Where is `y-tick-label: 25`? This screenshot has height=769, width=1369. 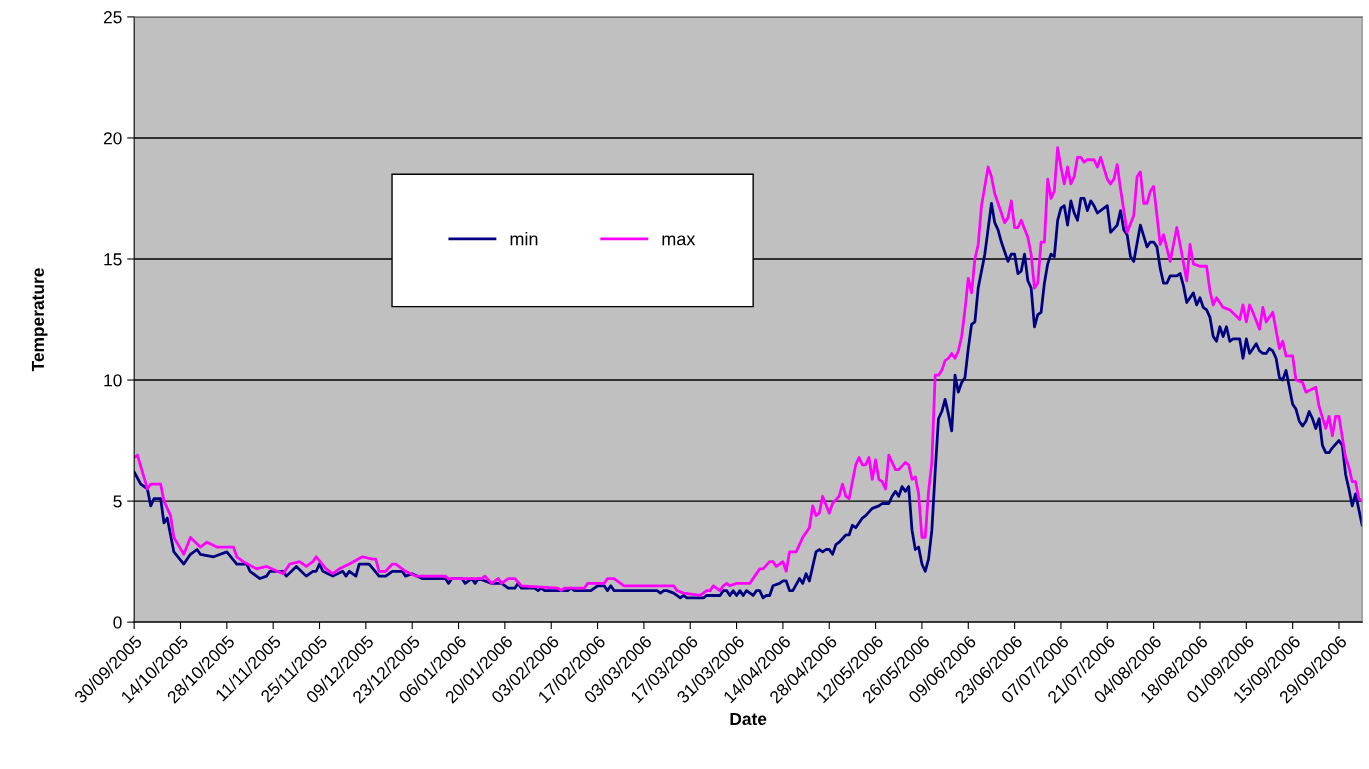
y-tick-label: 25 is located at coordinates (112, 17).